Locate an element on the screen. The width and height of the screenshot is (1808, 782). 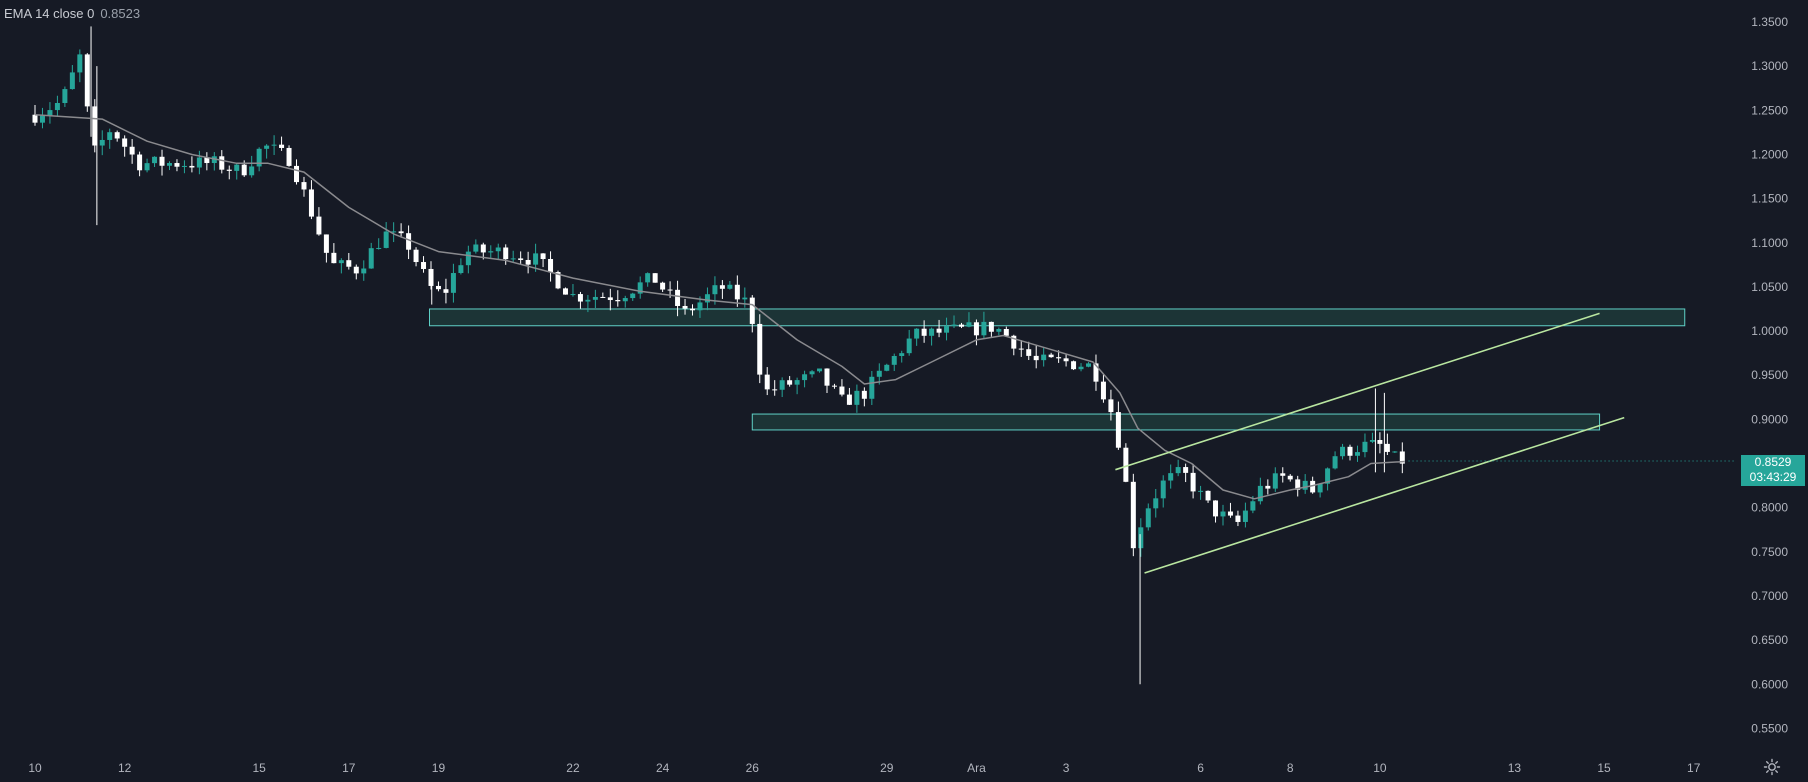
x-tick-label: 8 is located at coordinates (1290, 768).